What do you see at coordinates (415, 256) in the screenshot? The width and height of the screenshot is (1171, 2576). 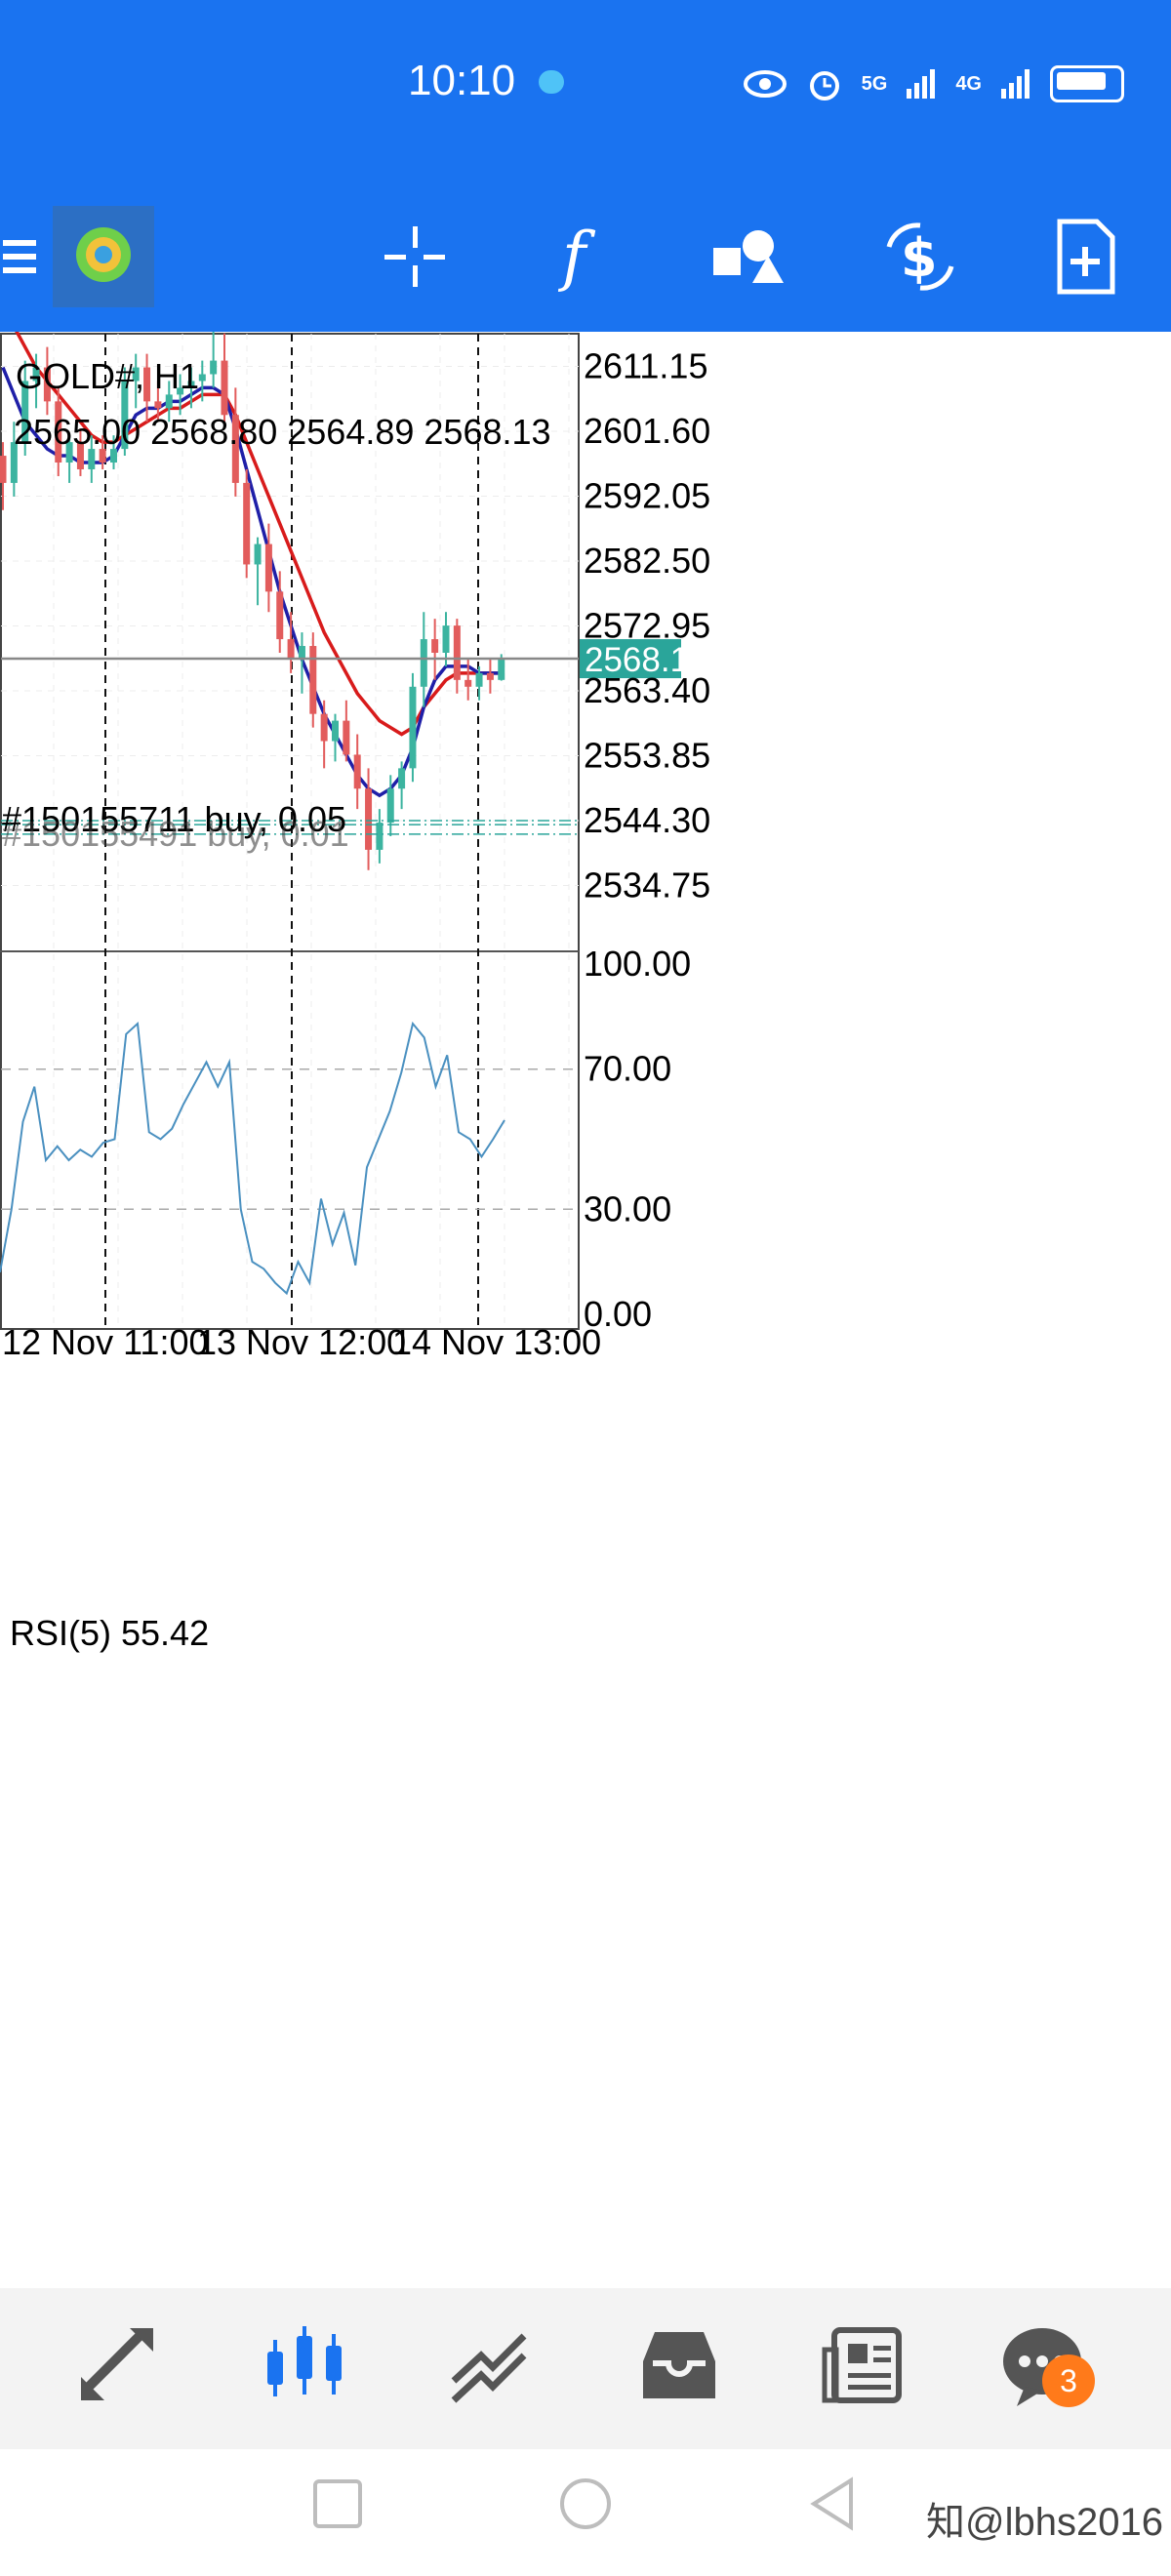 I see `crosshair-icon` at bounding box center [415, 256].